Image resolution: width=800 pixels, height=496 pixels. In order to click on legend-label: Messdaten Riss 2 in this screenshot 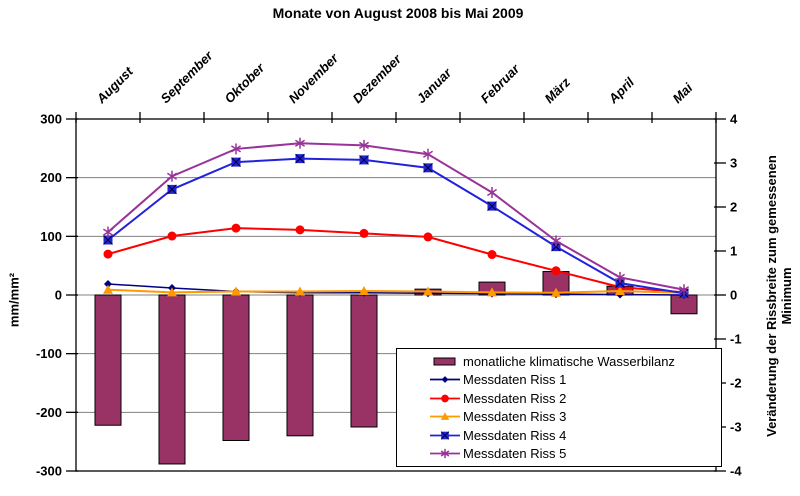, I will do `click(515, 398)`.